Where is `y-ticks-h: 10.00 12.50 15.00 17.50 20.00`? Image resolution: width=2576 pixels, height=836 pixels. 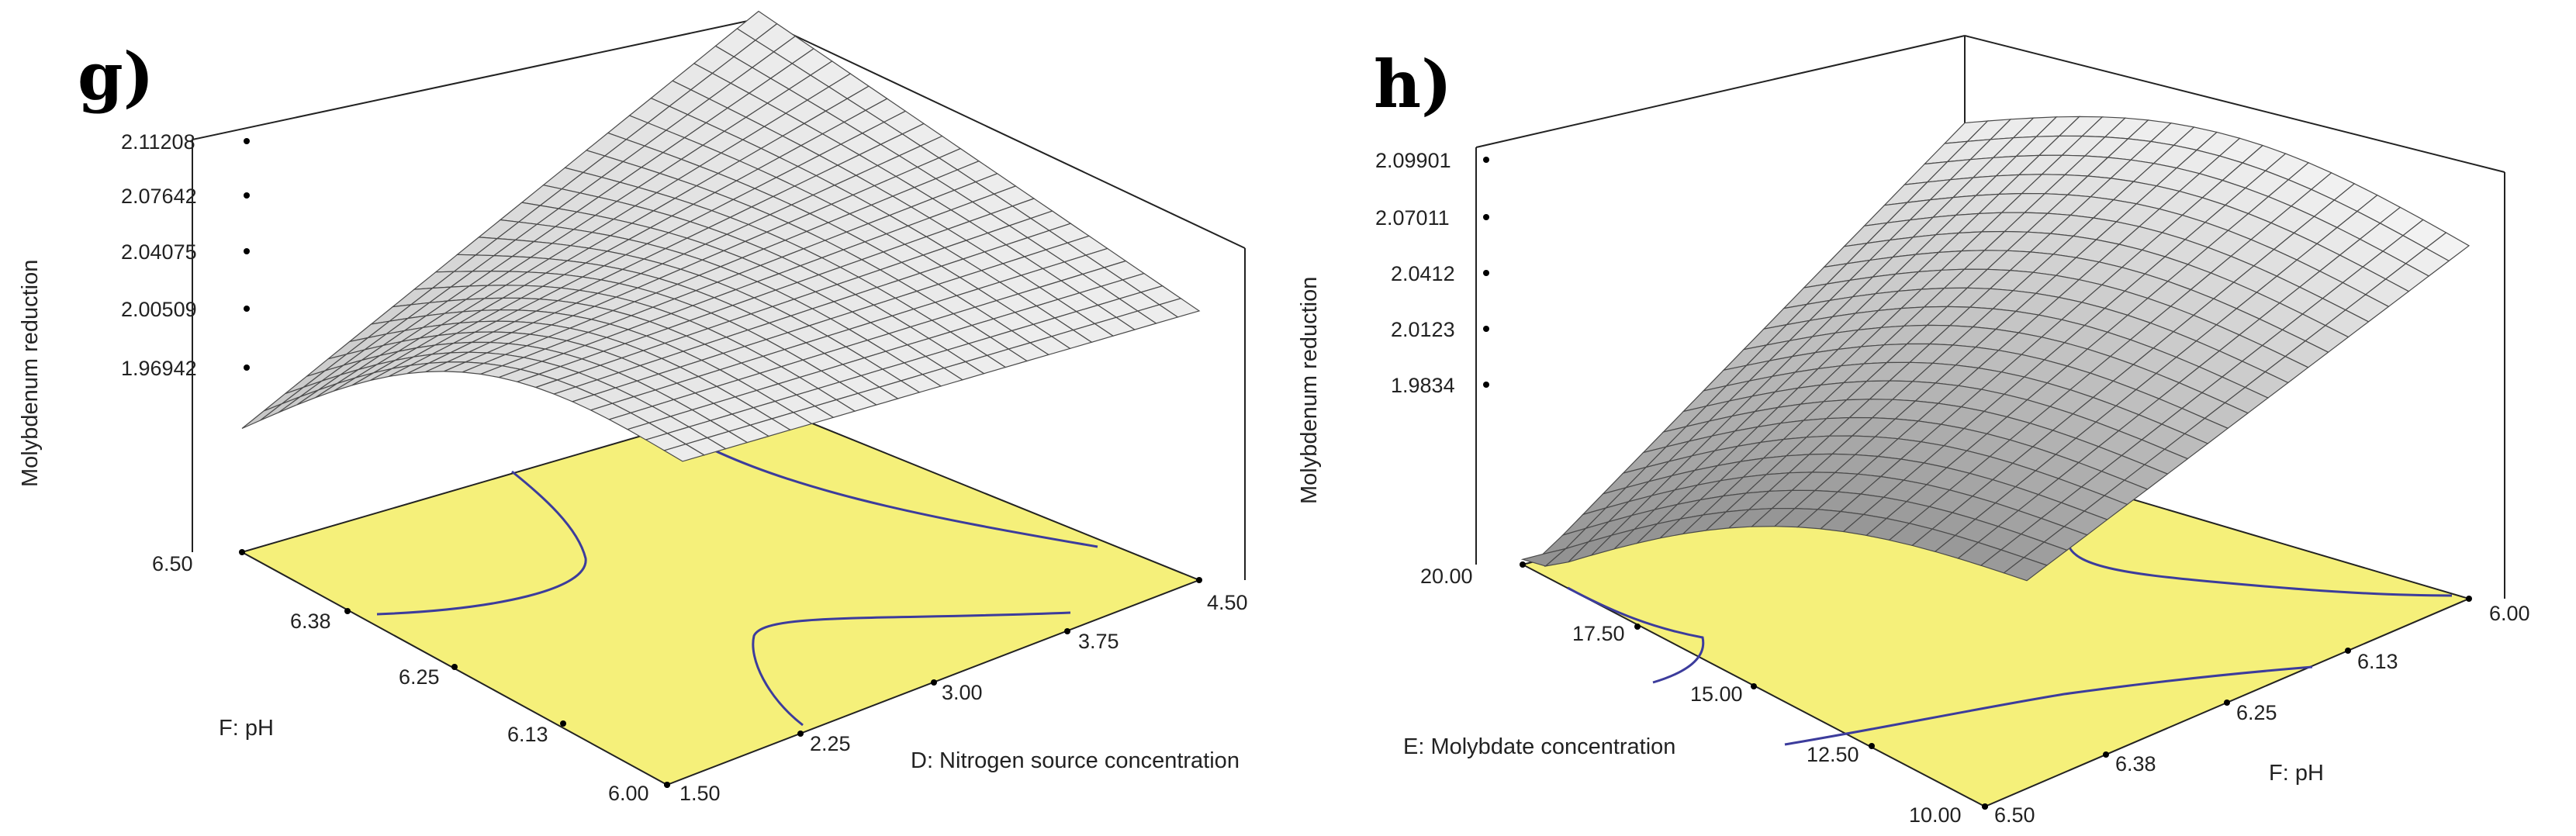
y-ticks-h: 10.00 12.50 15.00 17.50 20.00 is located at coordinates (1704, 694).